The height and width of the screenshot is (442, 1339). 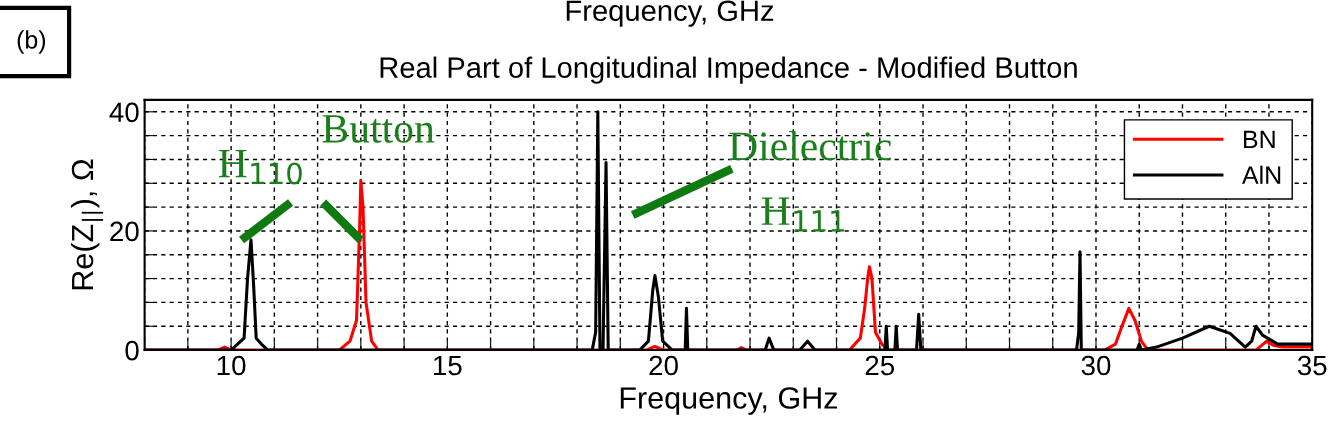 What do you see at coordinates (124, 112) in the screenshot?
I see `y-tick-label: 40` at bounding box center [124, 112].